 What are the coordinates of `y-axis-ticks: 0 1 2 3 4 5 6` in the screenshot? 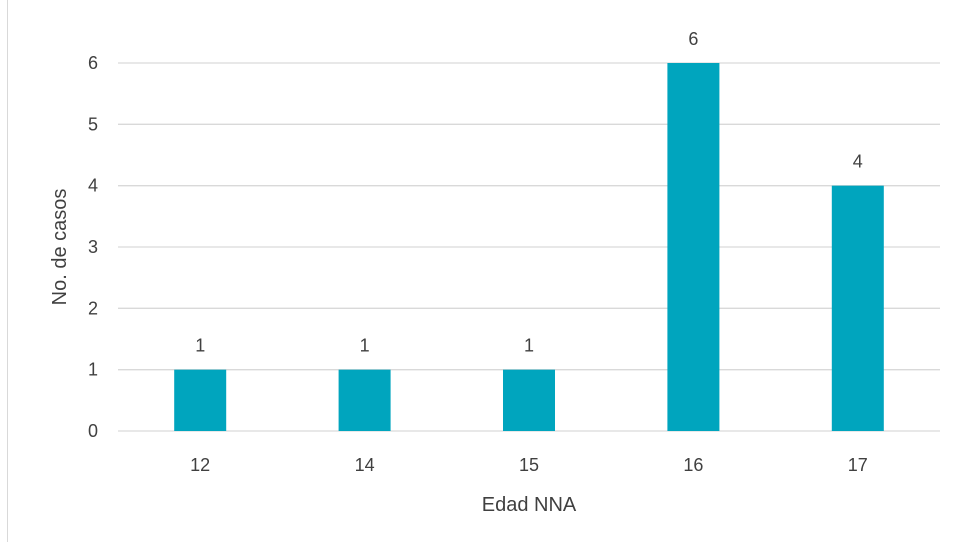 It's located at (93, 247).